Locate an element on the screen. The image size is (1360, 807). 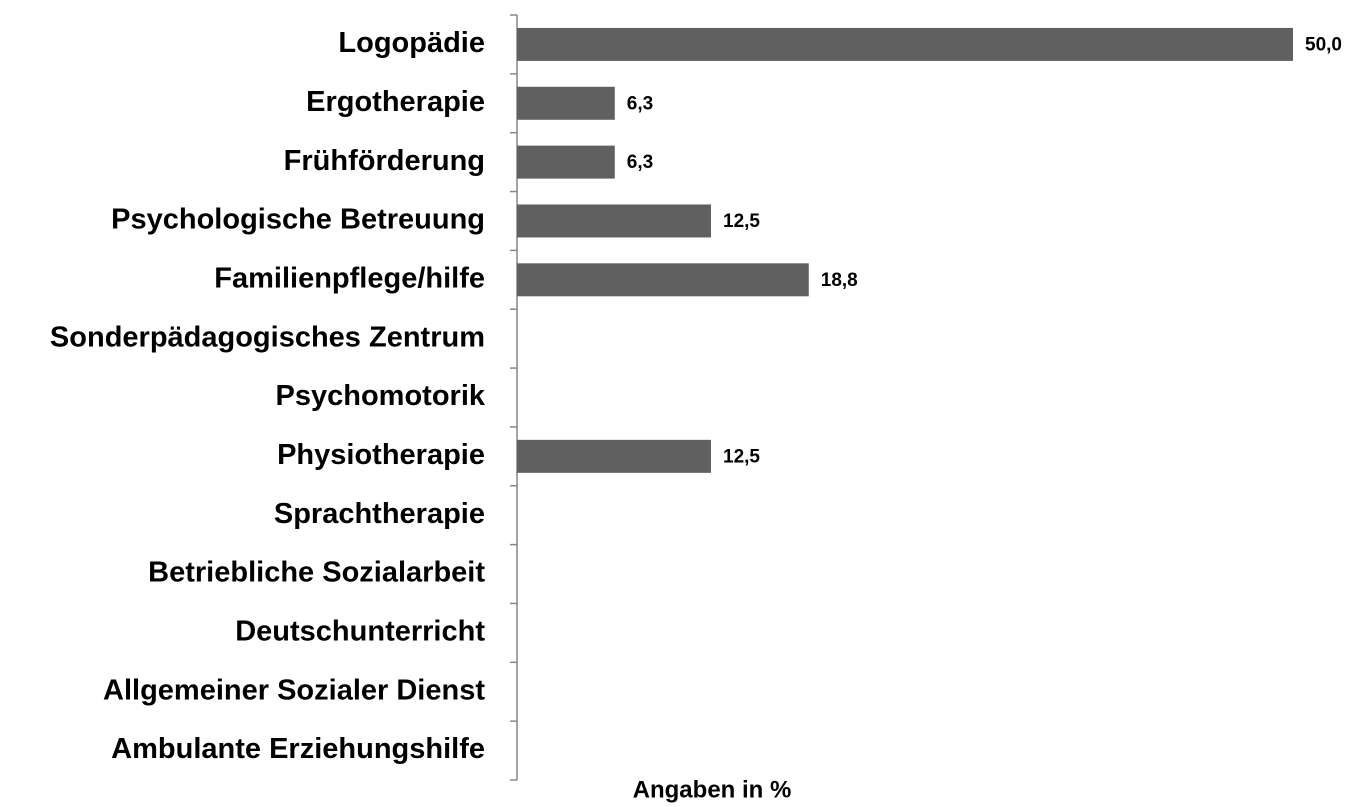
data-label: 18,8 is located at coordinates (839, 280).